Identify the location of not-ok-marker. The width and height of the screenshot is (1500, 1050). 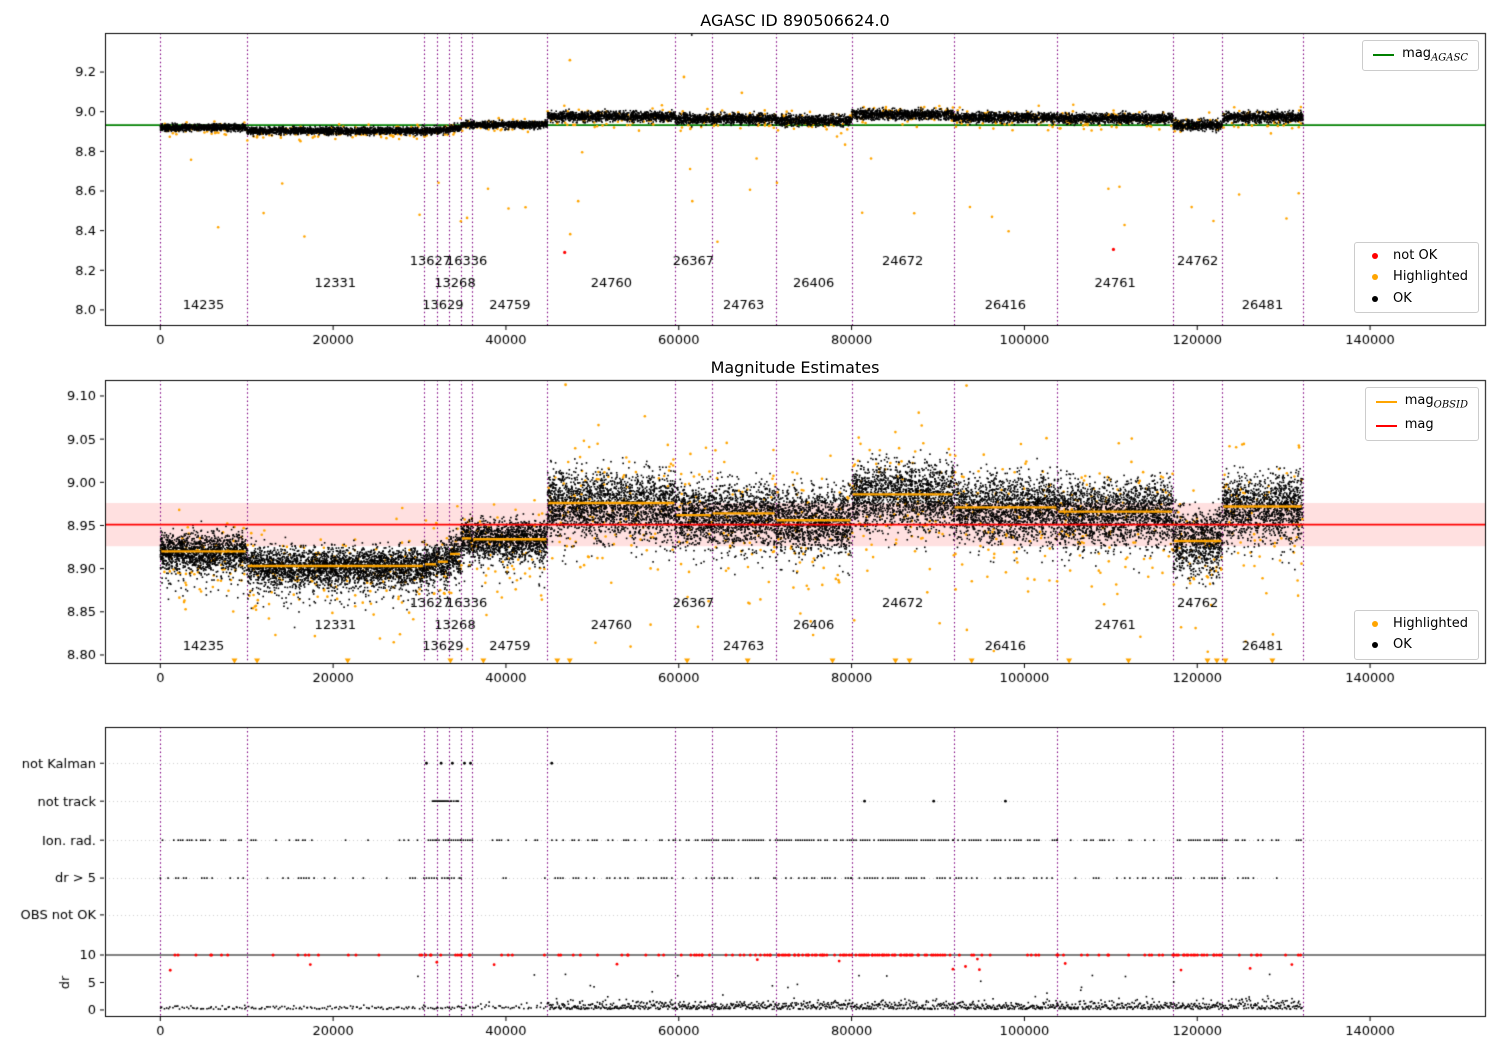
(1375, 256).